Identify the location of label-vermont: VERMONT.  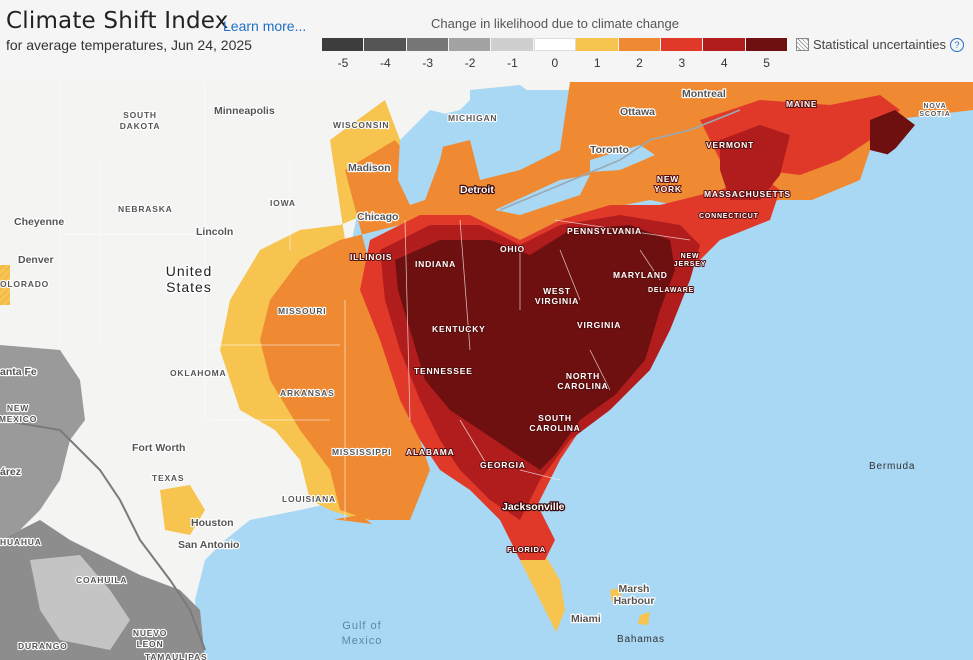
(729, 145).